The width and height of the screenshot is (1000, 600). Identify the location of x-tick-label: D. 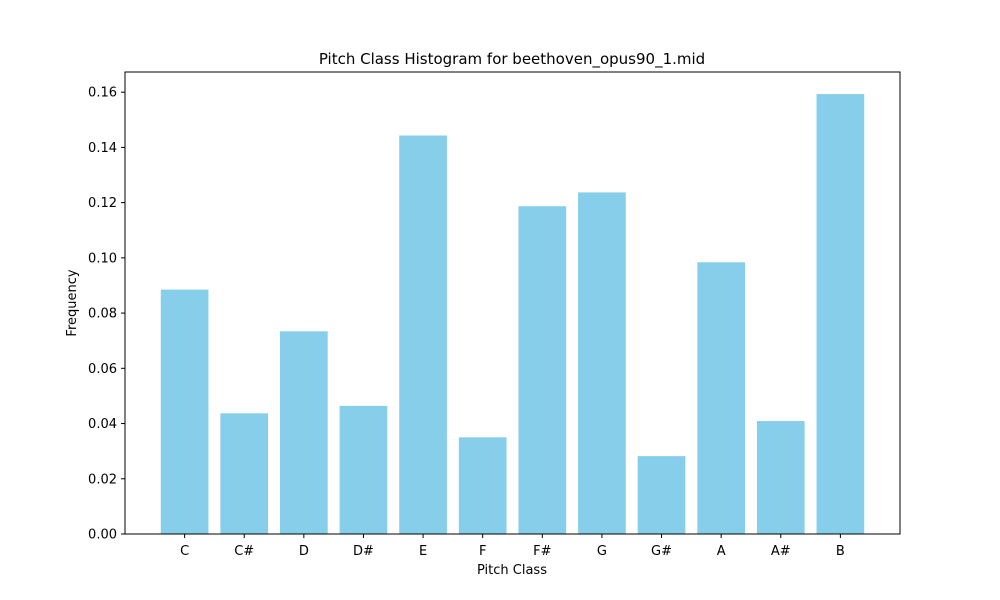
(304, 551).